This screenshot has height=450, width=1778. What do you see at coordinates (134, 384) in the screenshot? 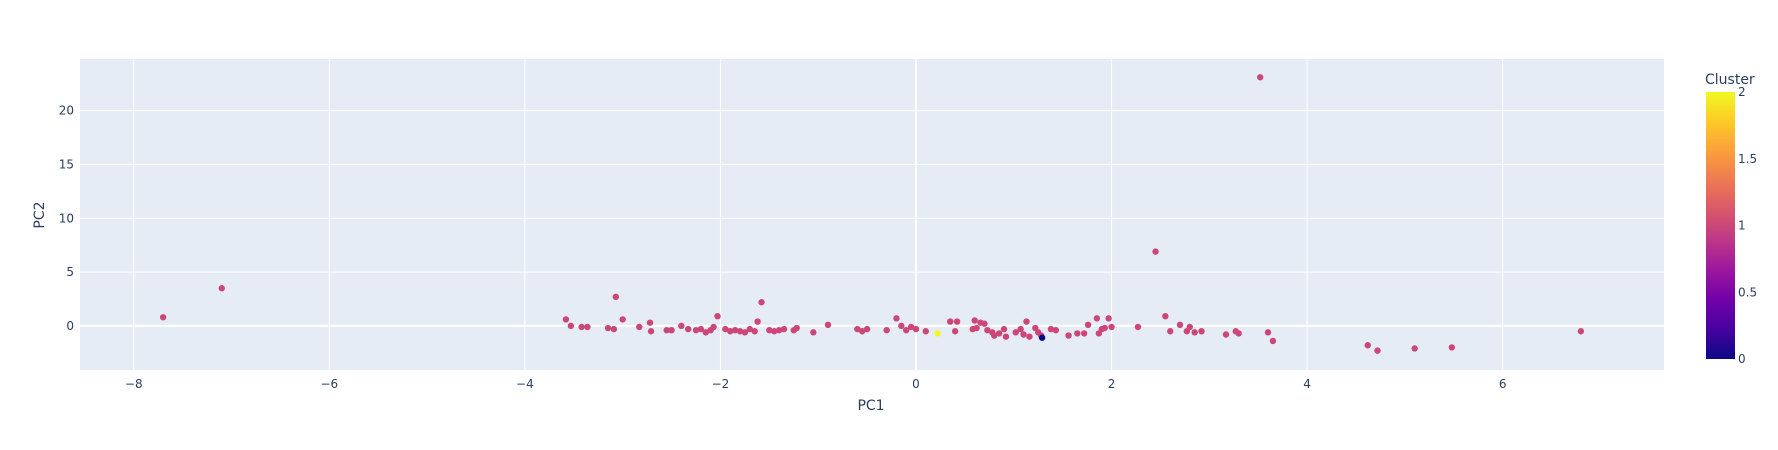
I see `x-tick-label: −8` at bounding box center [134, 384].